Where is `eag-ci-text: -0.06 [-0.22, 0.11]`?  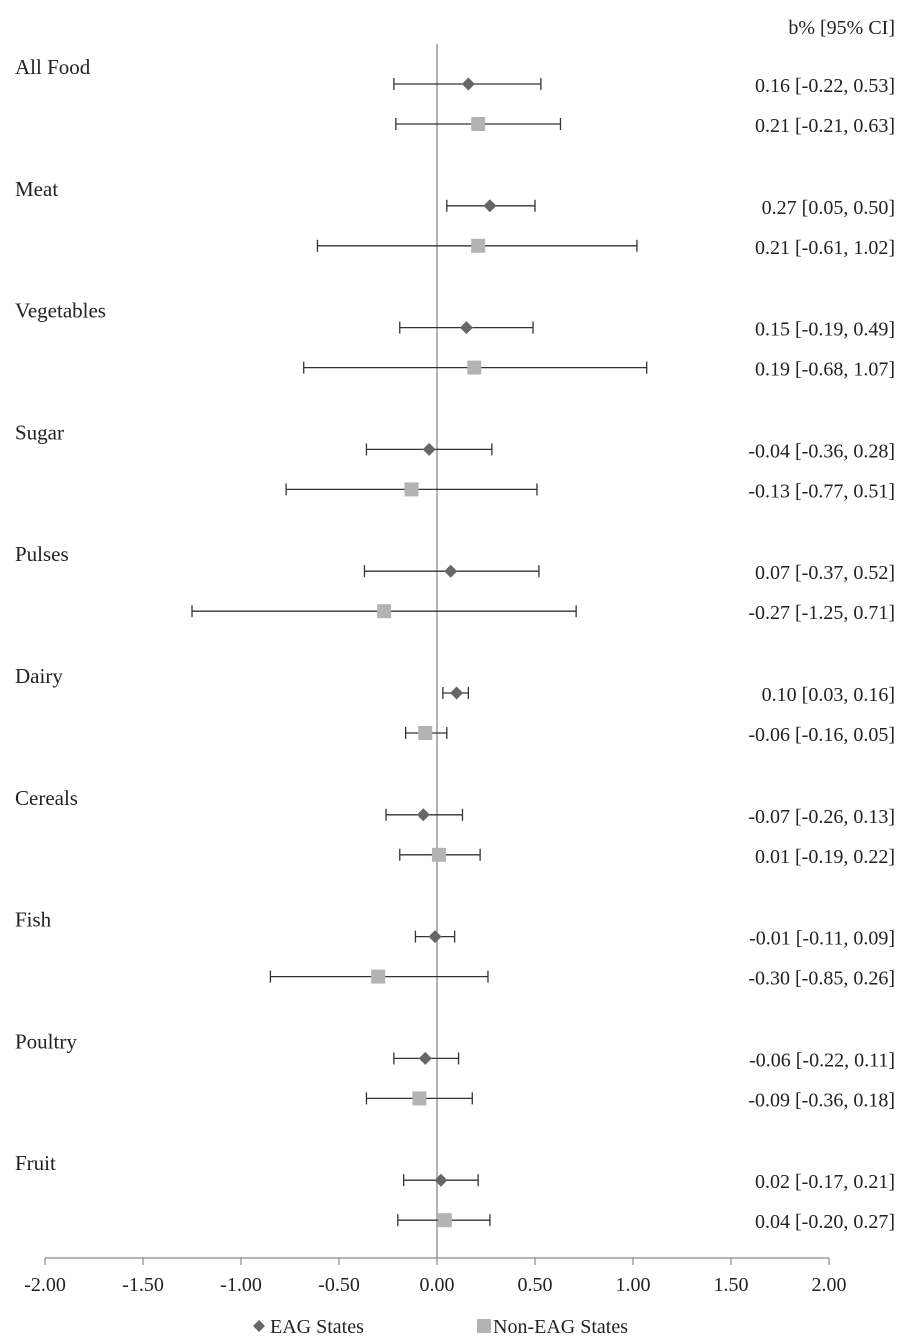 eag-ci-text: -0.06 [-0.22, 0.11] is located at coordinates (822, 1060).